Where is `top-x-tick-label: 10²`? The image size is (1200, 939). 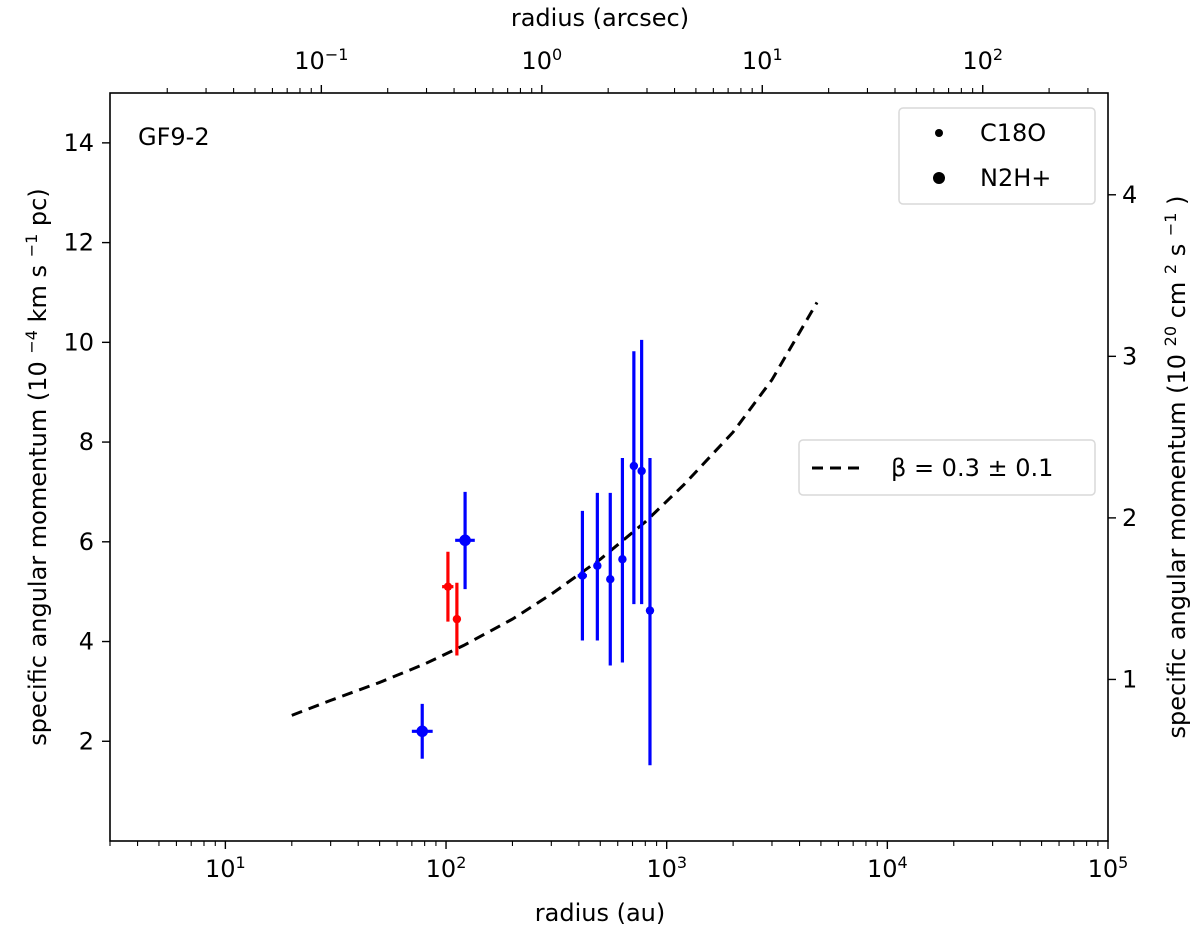 top-x-tick-label: 10² is located at coordinates (982, 60).